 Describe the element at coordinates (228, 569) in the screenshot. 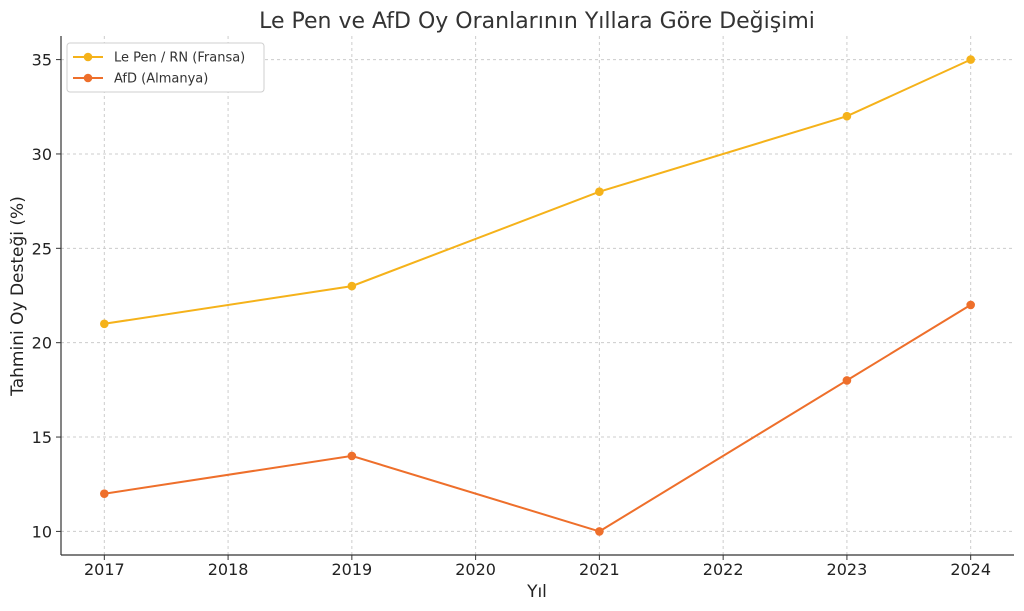

I see `x-tick-label: 2018` at that location.